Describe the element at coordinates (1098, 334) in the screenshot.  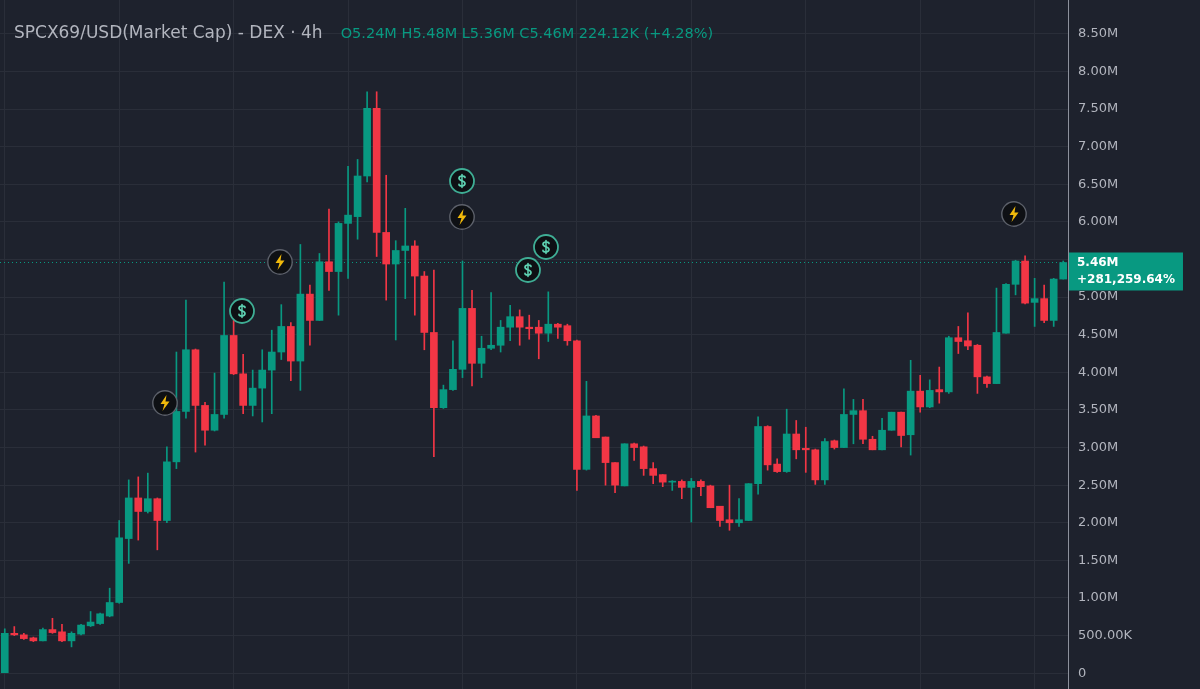
I see `y-tick-label: 4.50M` at that location.